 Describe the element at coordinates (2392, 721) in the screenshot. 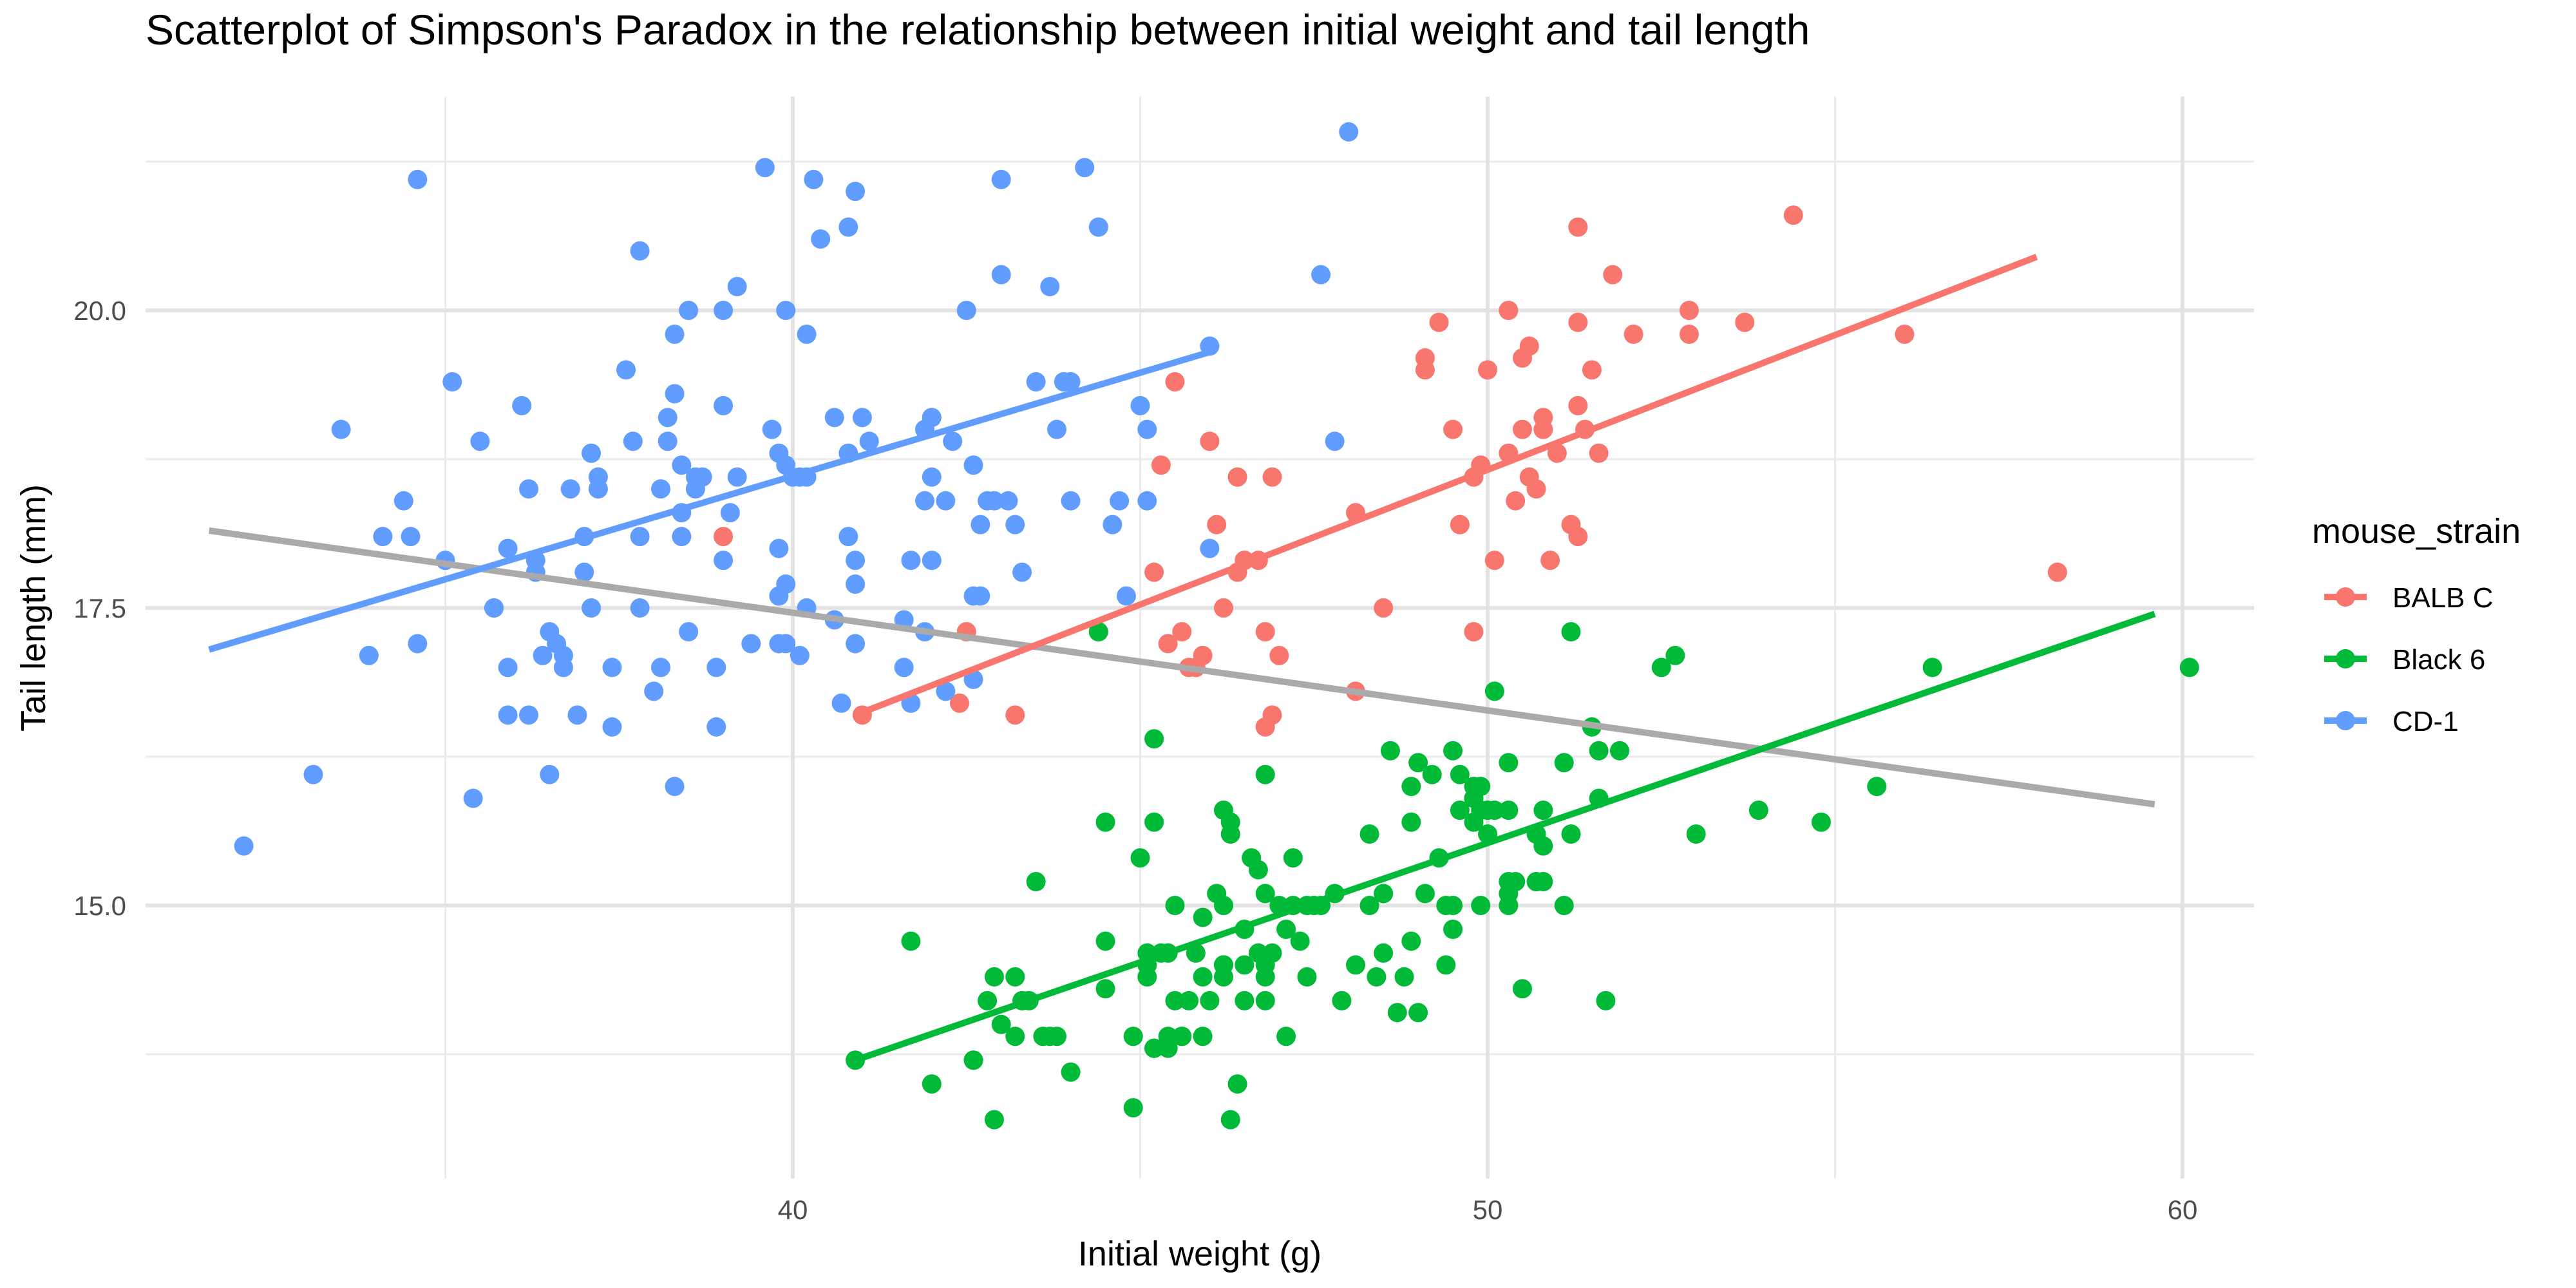

I see `legend-entry: CD-1` at that location.